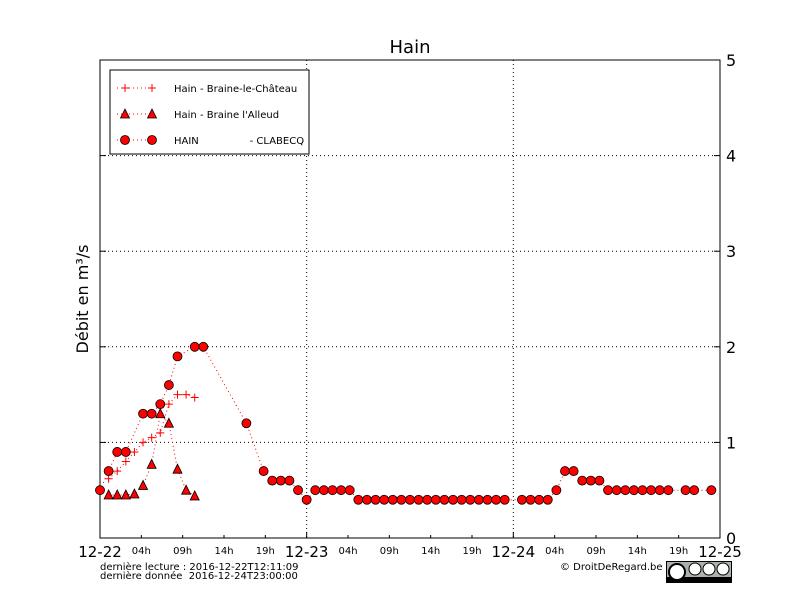 The height and width of the screenshot is (600, 800). I want to click on y-tick-label: 1, so click(731, 442).